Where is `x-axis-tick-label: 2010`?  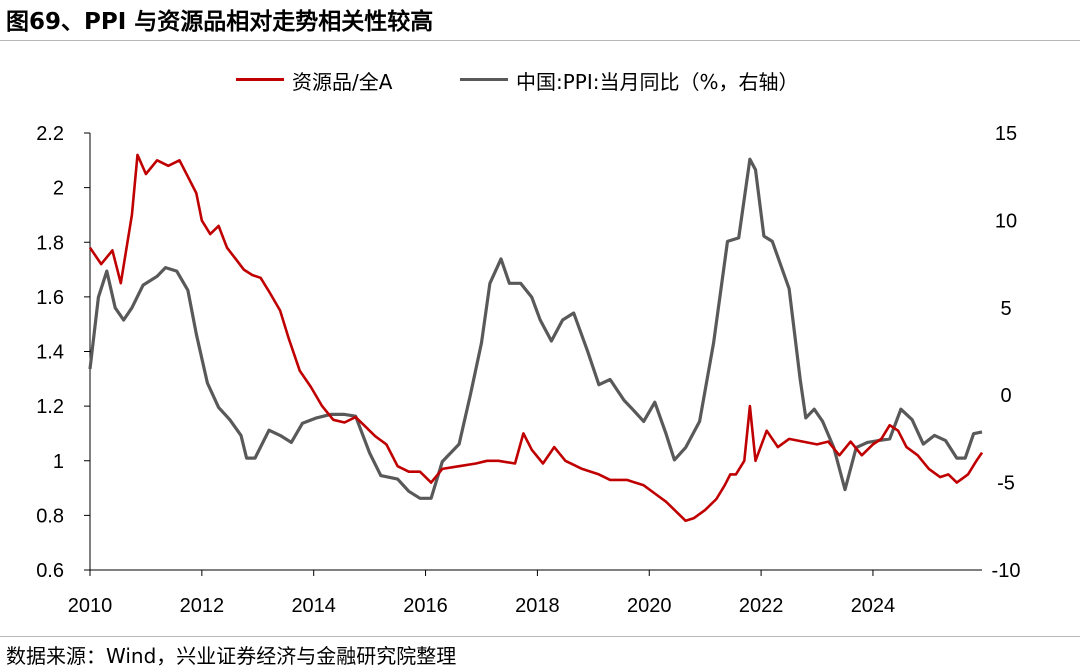 x-axis-tick-label: 2010 is located at coordinates (90, 606).